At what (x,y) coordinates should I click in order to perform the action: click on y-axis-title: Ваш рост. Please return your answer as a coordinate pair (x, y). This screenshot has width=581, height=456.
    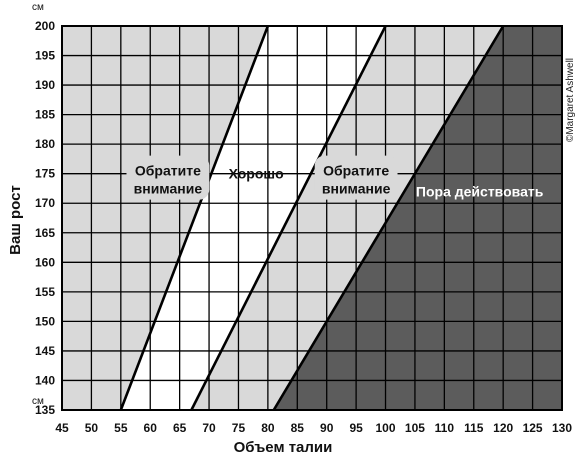
    Looking at the image, I should click on (15, 220).